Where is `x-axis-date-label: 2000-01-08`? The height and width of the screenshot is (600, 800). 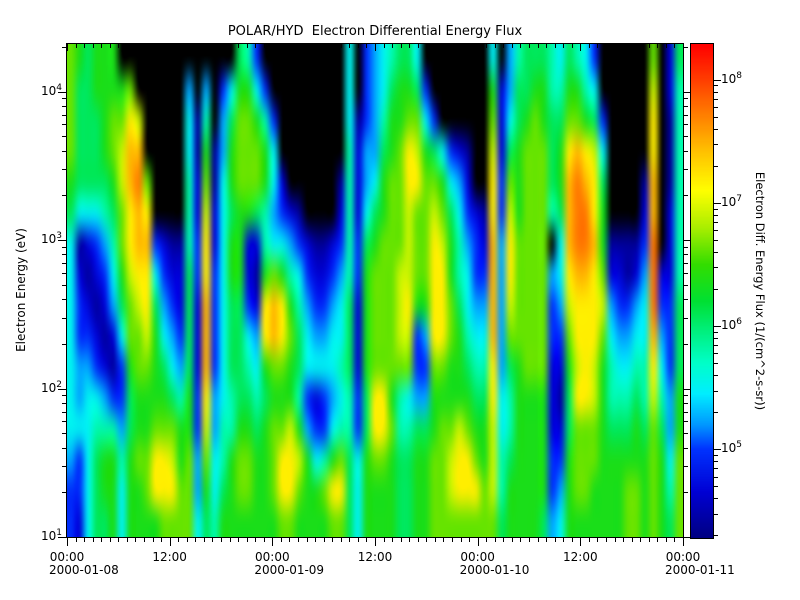 x-axis-date-label: 2000-01-08 is located at coordinates (84, 570).